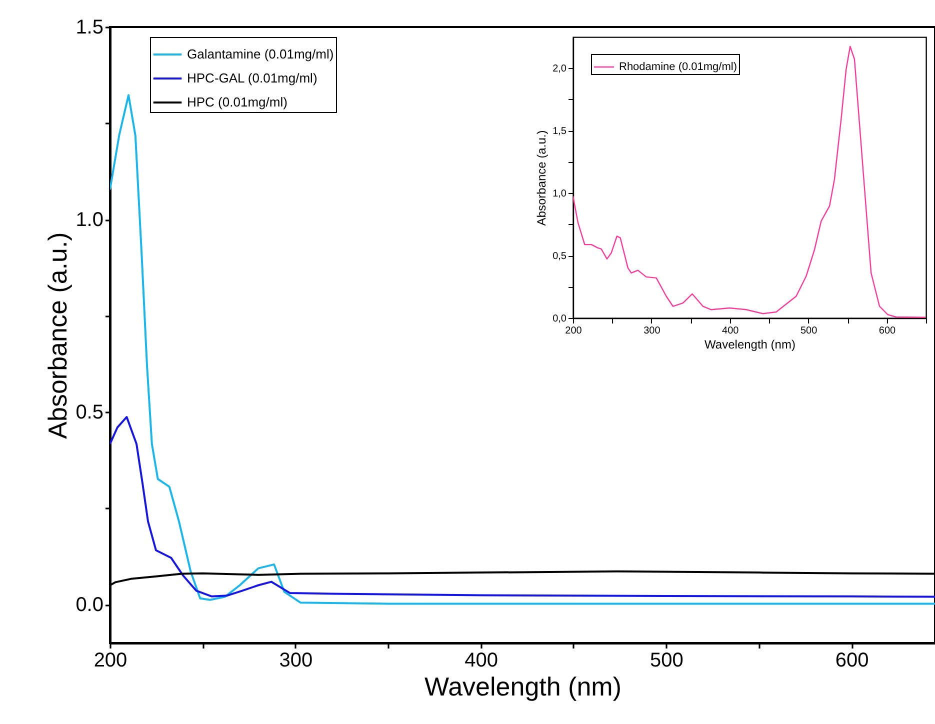  I want to click on legend-label: Rhodamine (0.01mg/ml), so click(678, 67).